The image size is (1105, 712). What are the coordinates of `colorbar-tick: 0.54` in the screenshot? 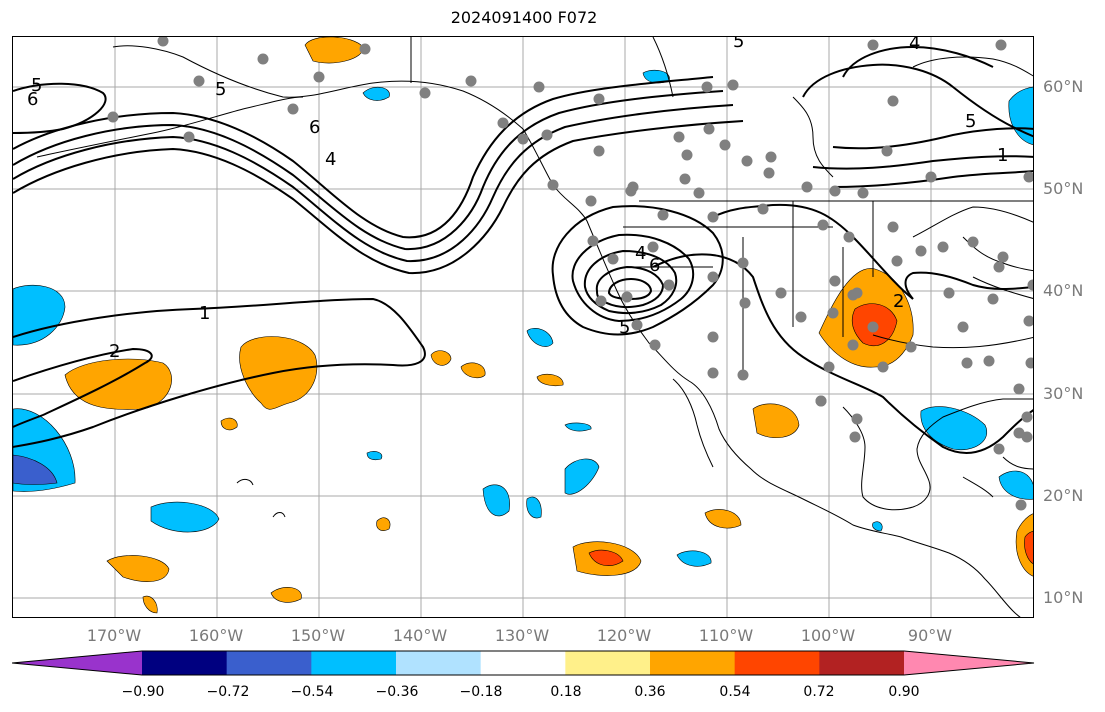 It's located at (735, 692).